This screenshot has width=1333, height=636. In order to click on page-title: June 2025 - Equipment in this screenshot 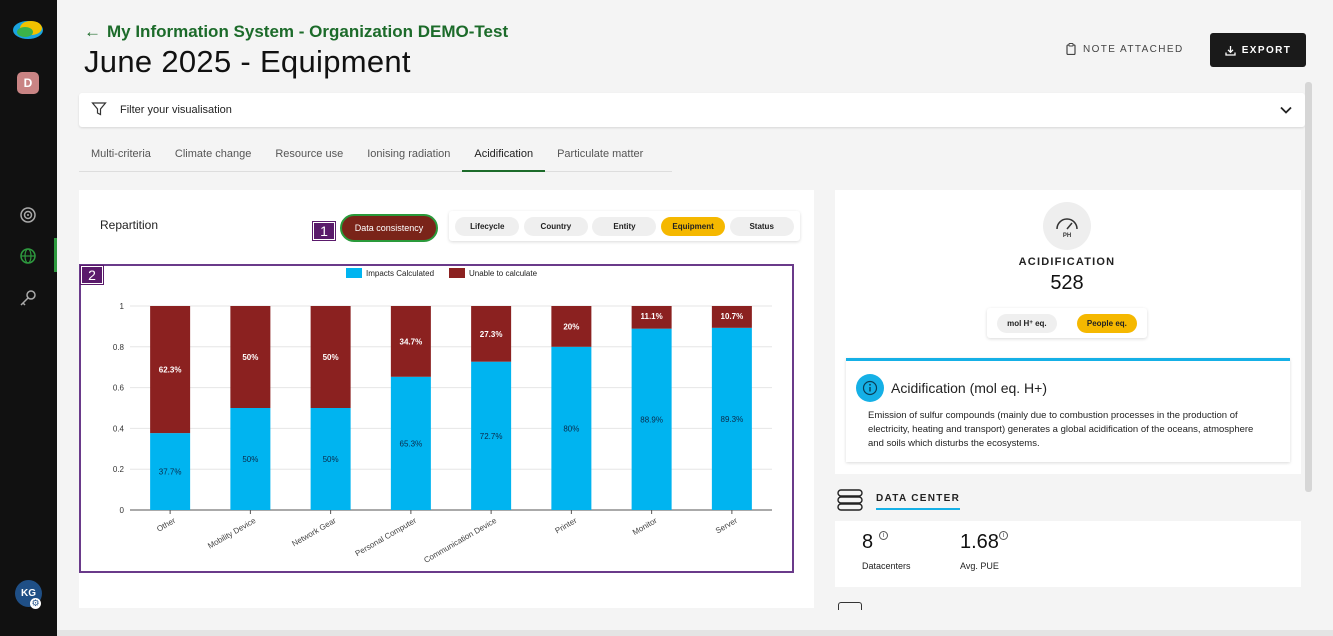, I will do `click(247, 61)`.